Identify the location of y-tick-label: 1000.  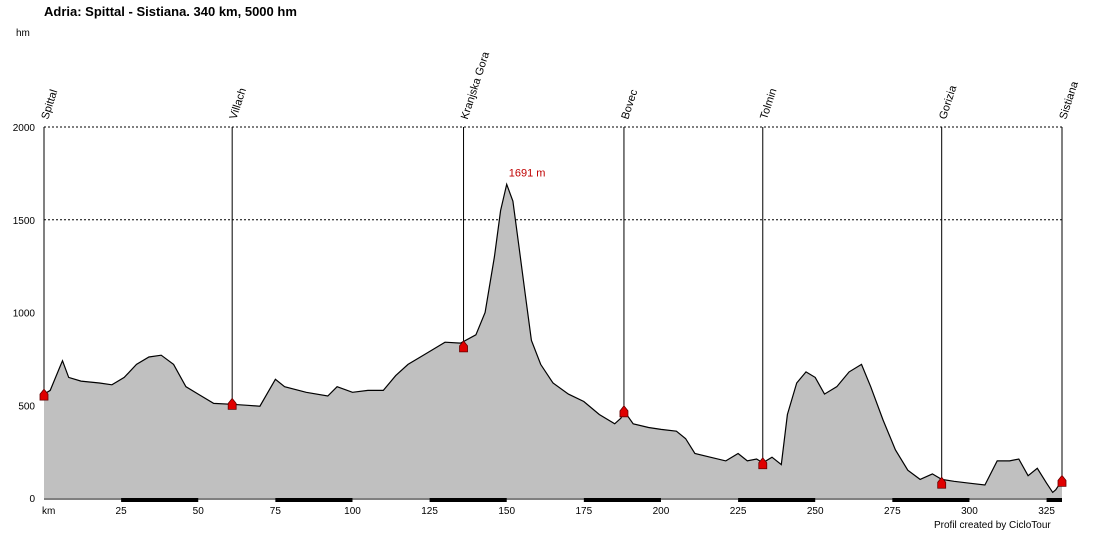
(24, 314).